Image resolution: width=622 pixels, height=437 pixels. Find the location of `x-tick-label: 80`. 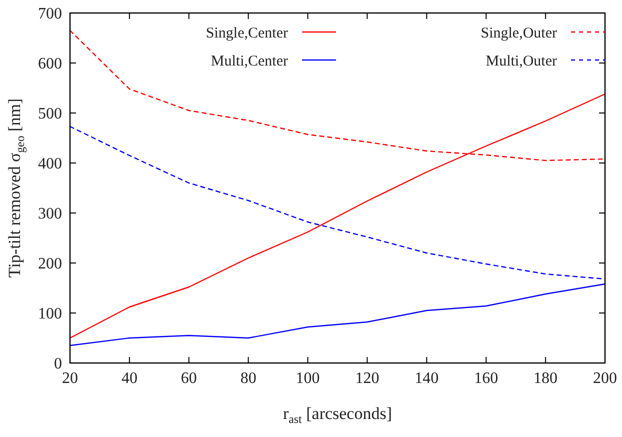

x-tick-label: 80 is located at coordinates (248, 378).